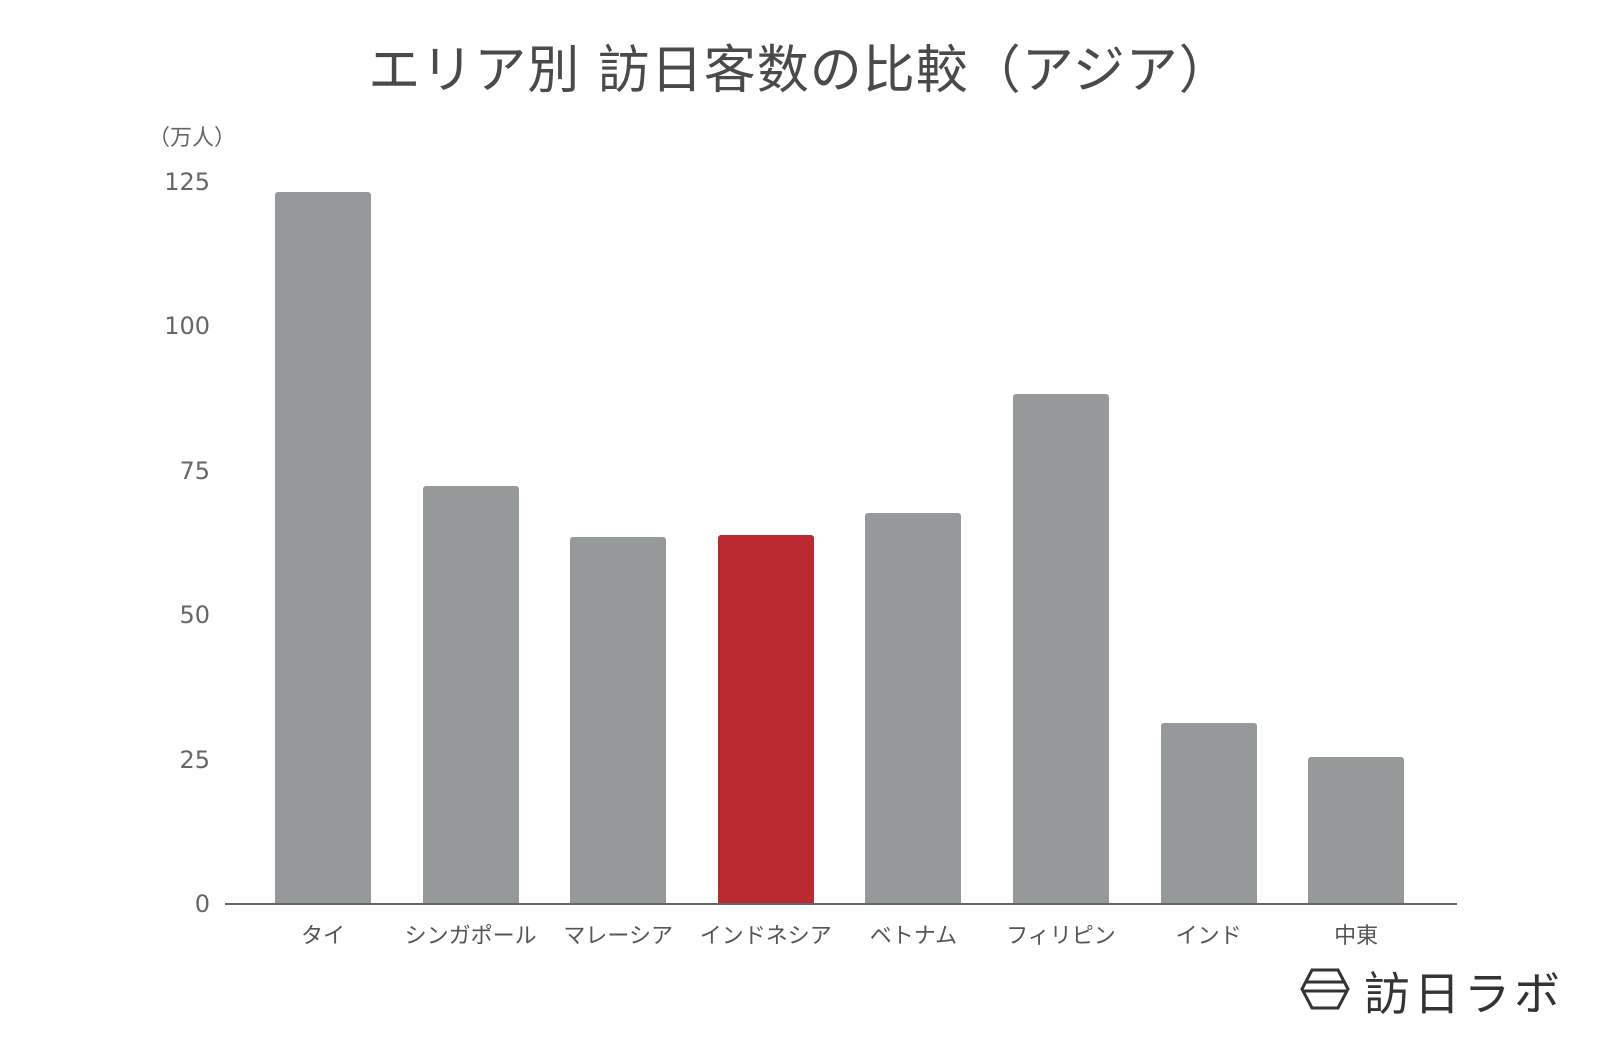 The width and height of the screenshot is (1600, 1048). What do you see at coordinates (194, 759) in the screenshot?
I see `y-tick-label: 25` at bounding box center [194, 759].